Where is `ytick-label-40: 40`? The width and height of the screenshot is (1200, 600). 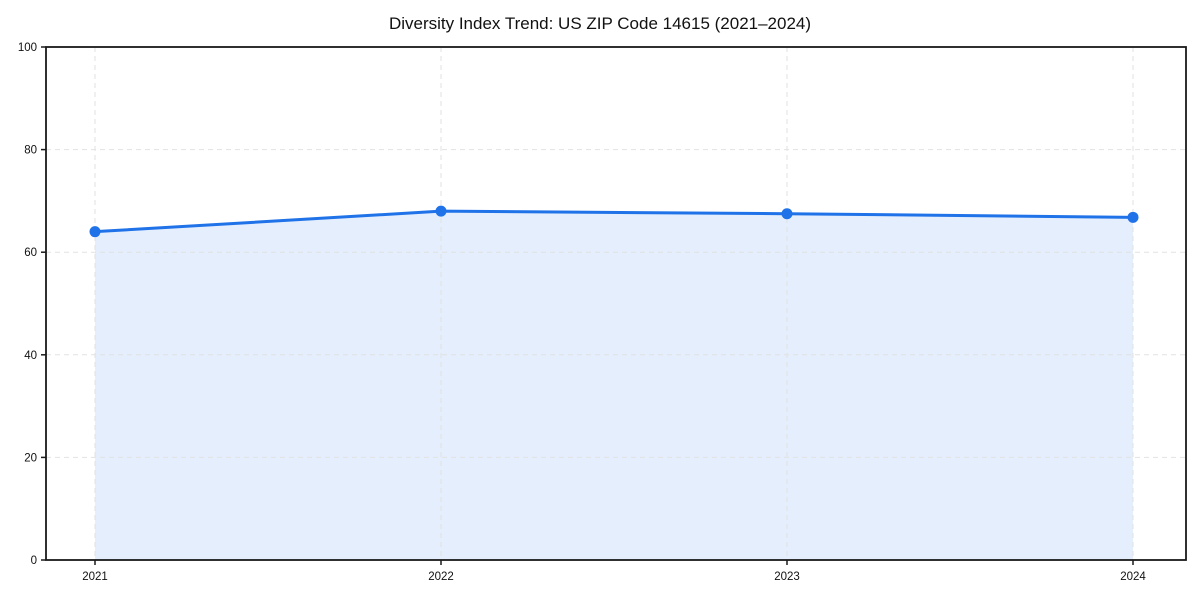 ytick-label-40: 40 is located at coordinates (30, 356).